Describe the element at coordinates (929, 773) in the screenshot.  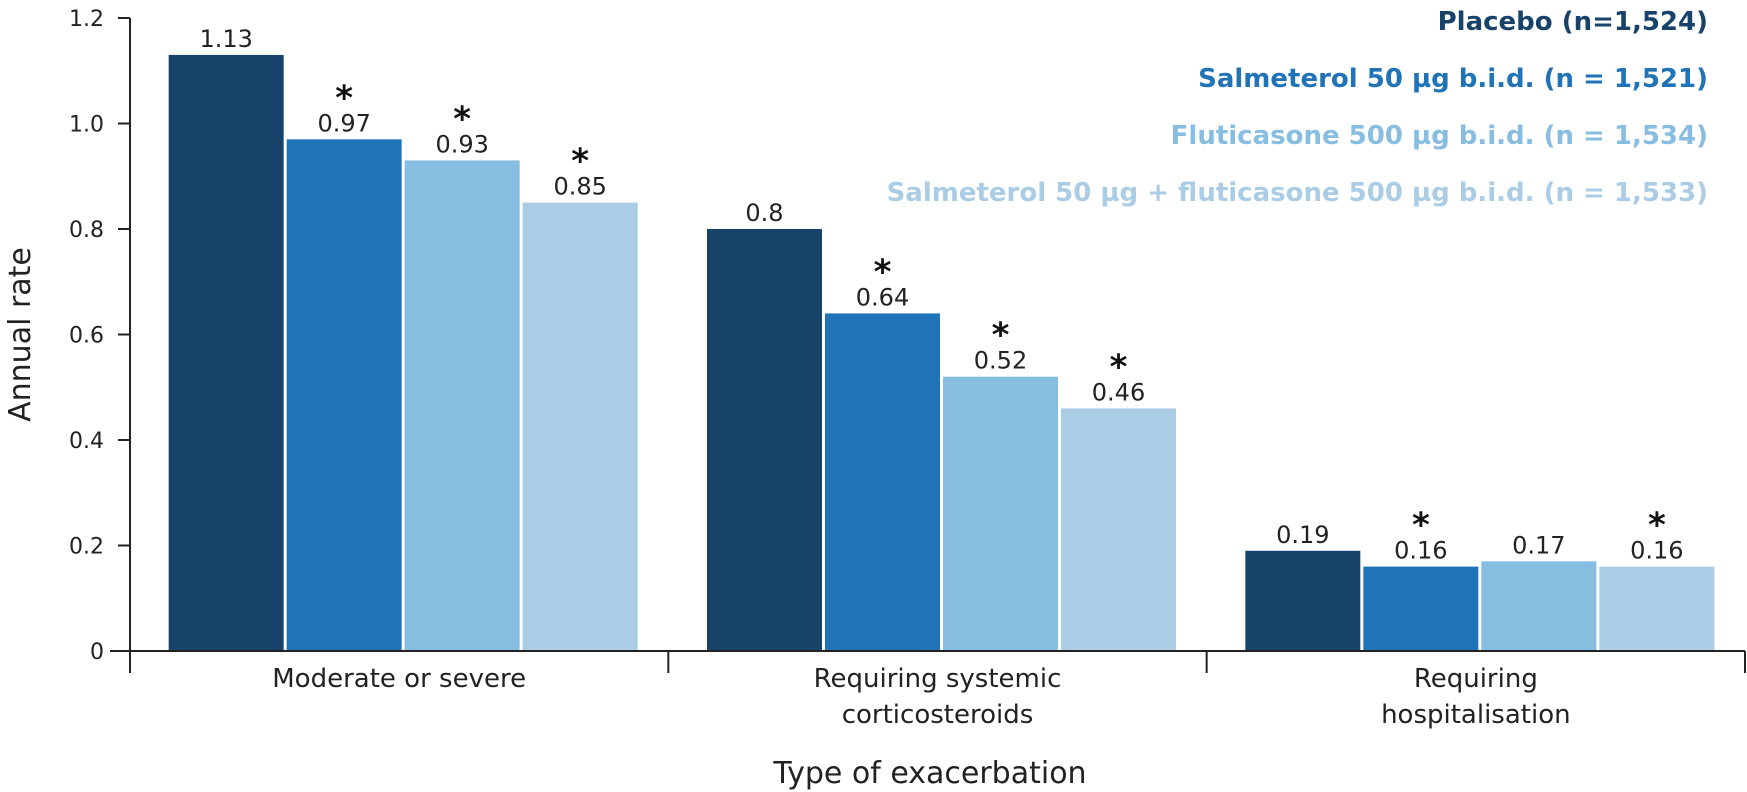
I see `x-axis-title: Type of exacerbation` at that location.